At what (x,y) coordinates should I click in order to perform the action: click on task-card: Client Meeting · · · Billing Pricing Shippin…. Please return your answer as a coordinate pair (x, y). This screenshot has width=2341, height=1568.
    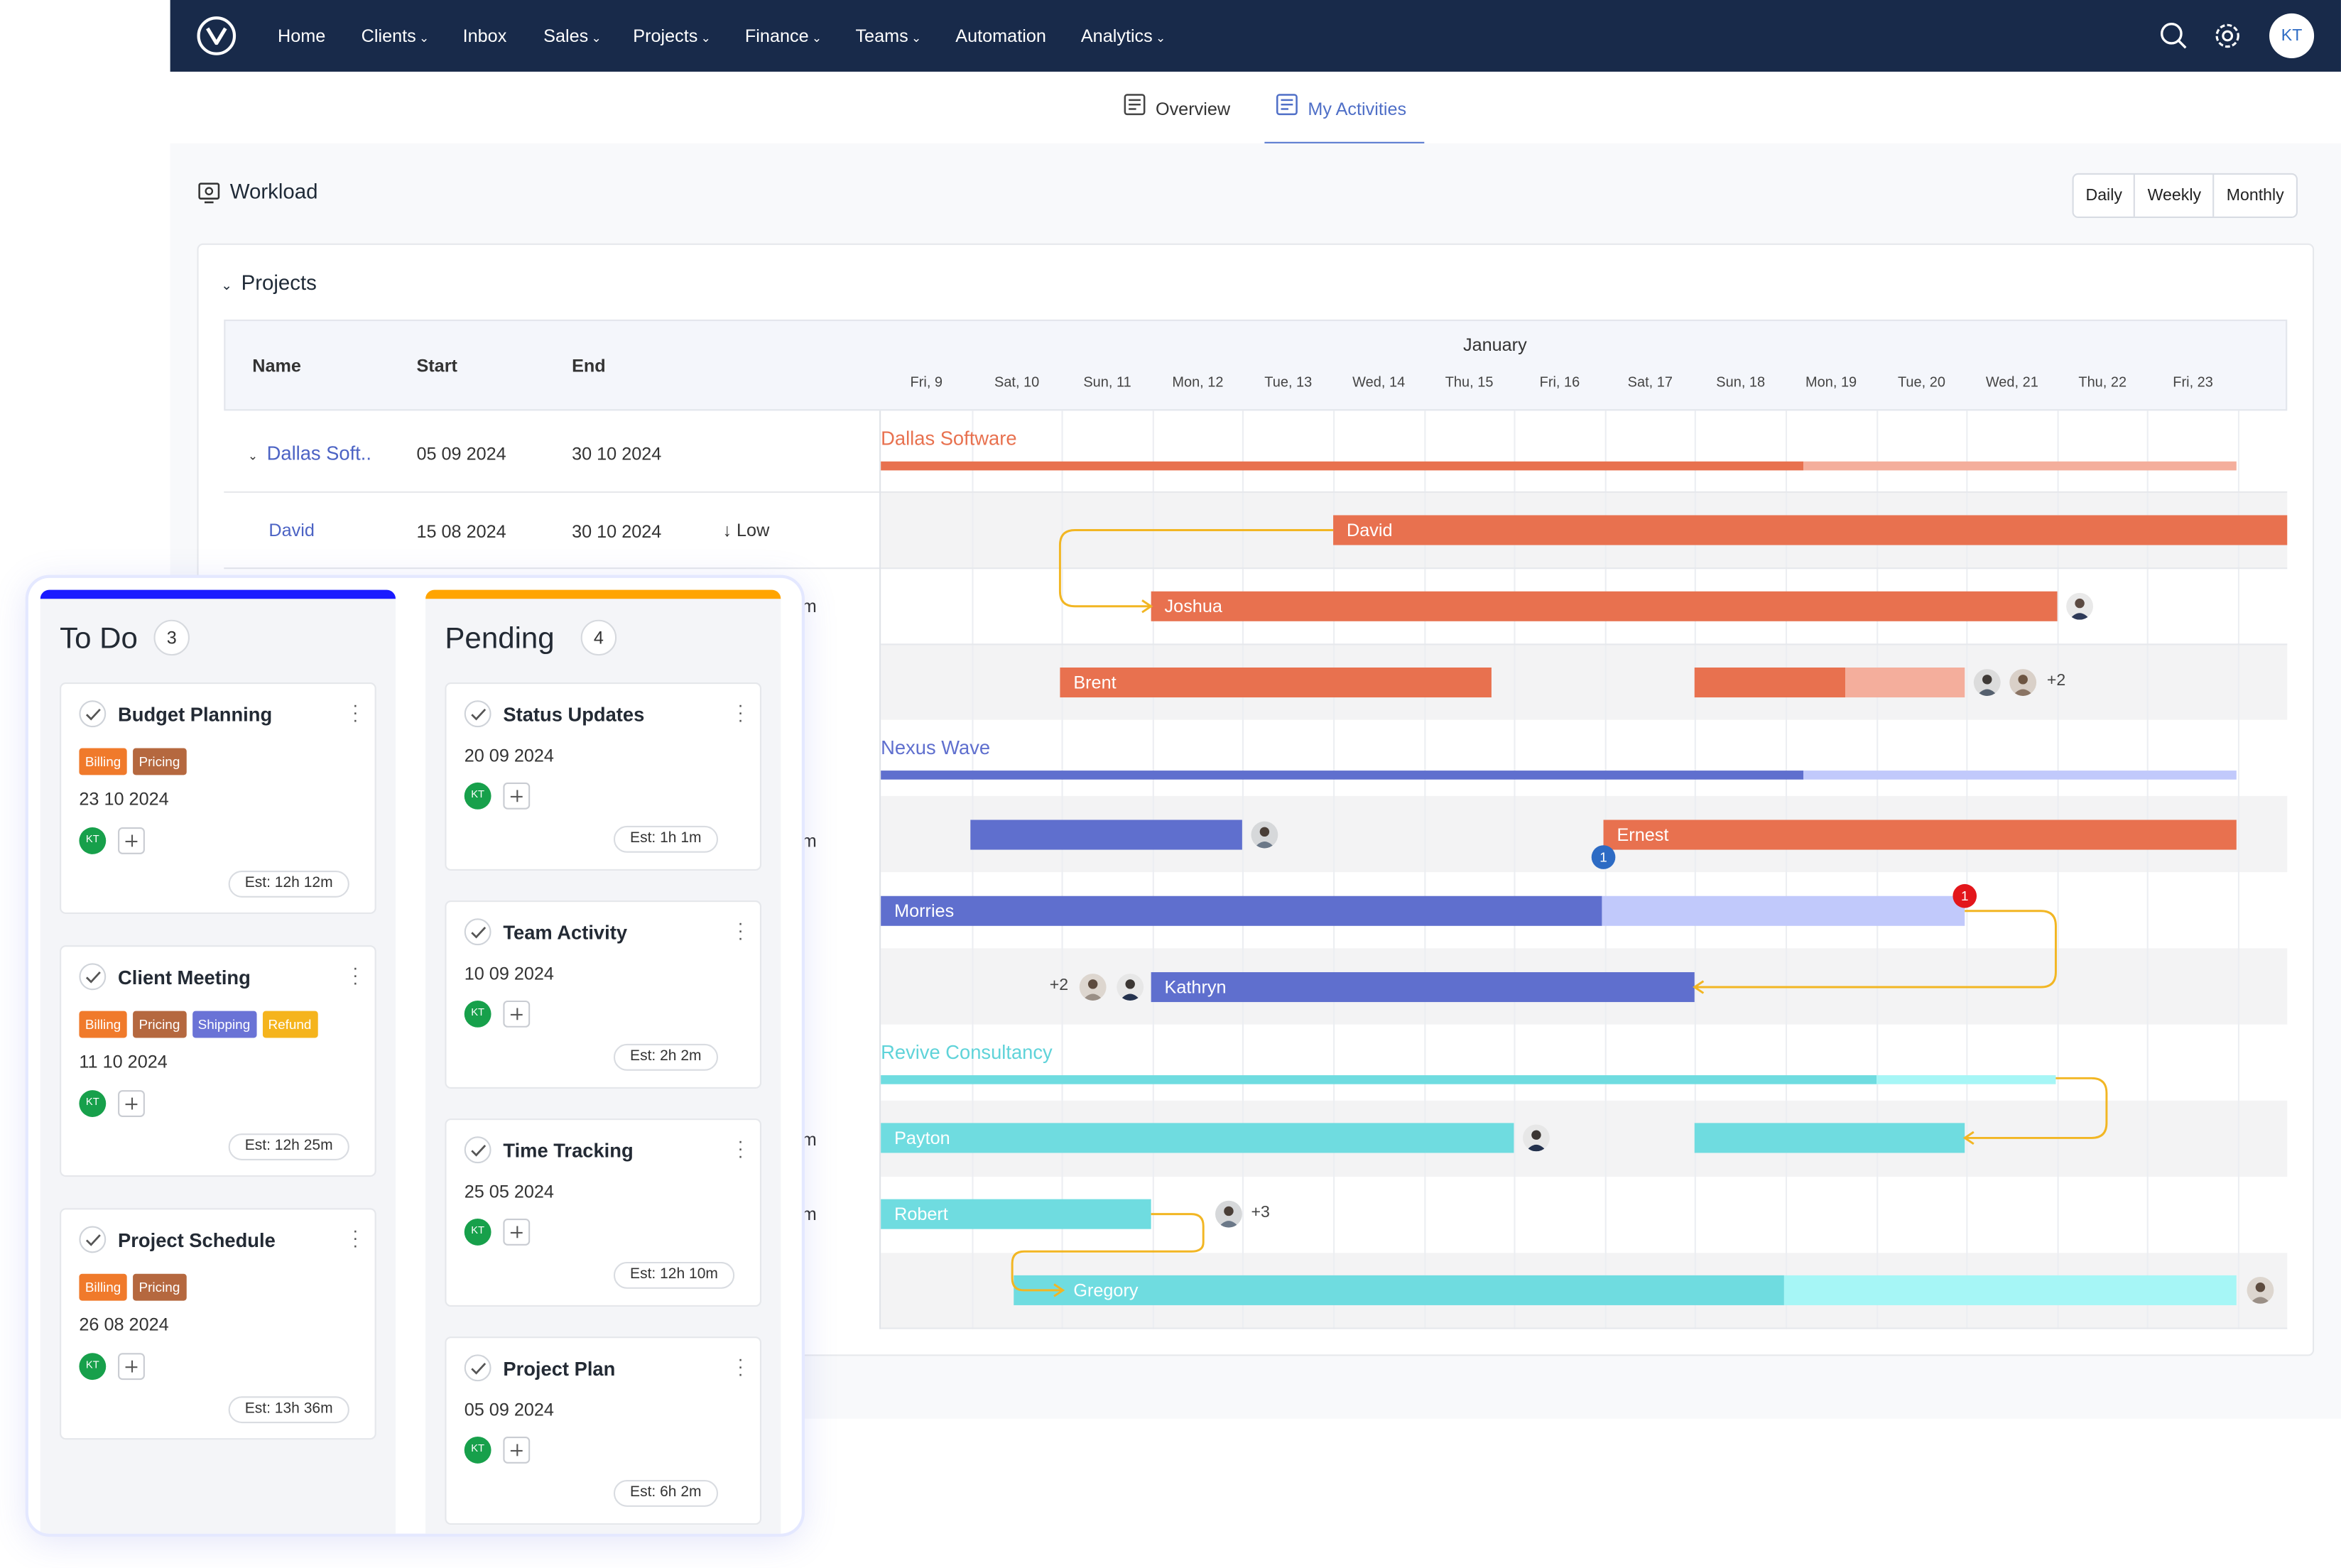
    Looking at the image, I should click on (218, 1061).